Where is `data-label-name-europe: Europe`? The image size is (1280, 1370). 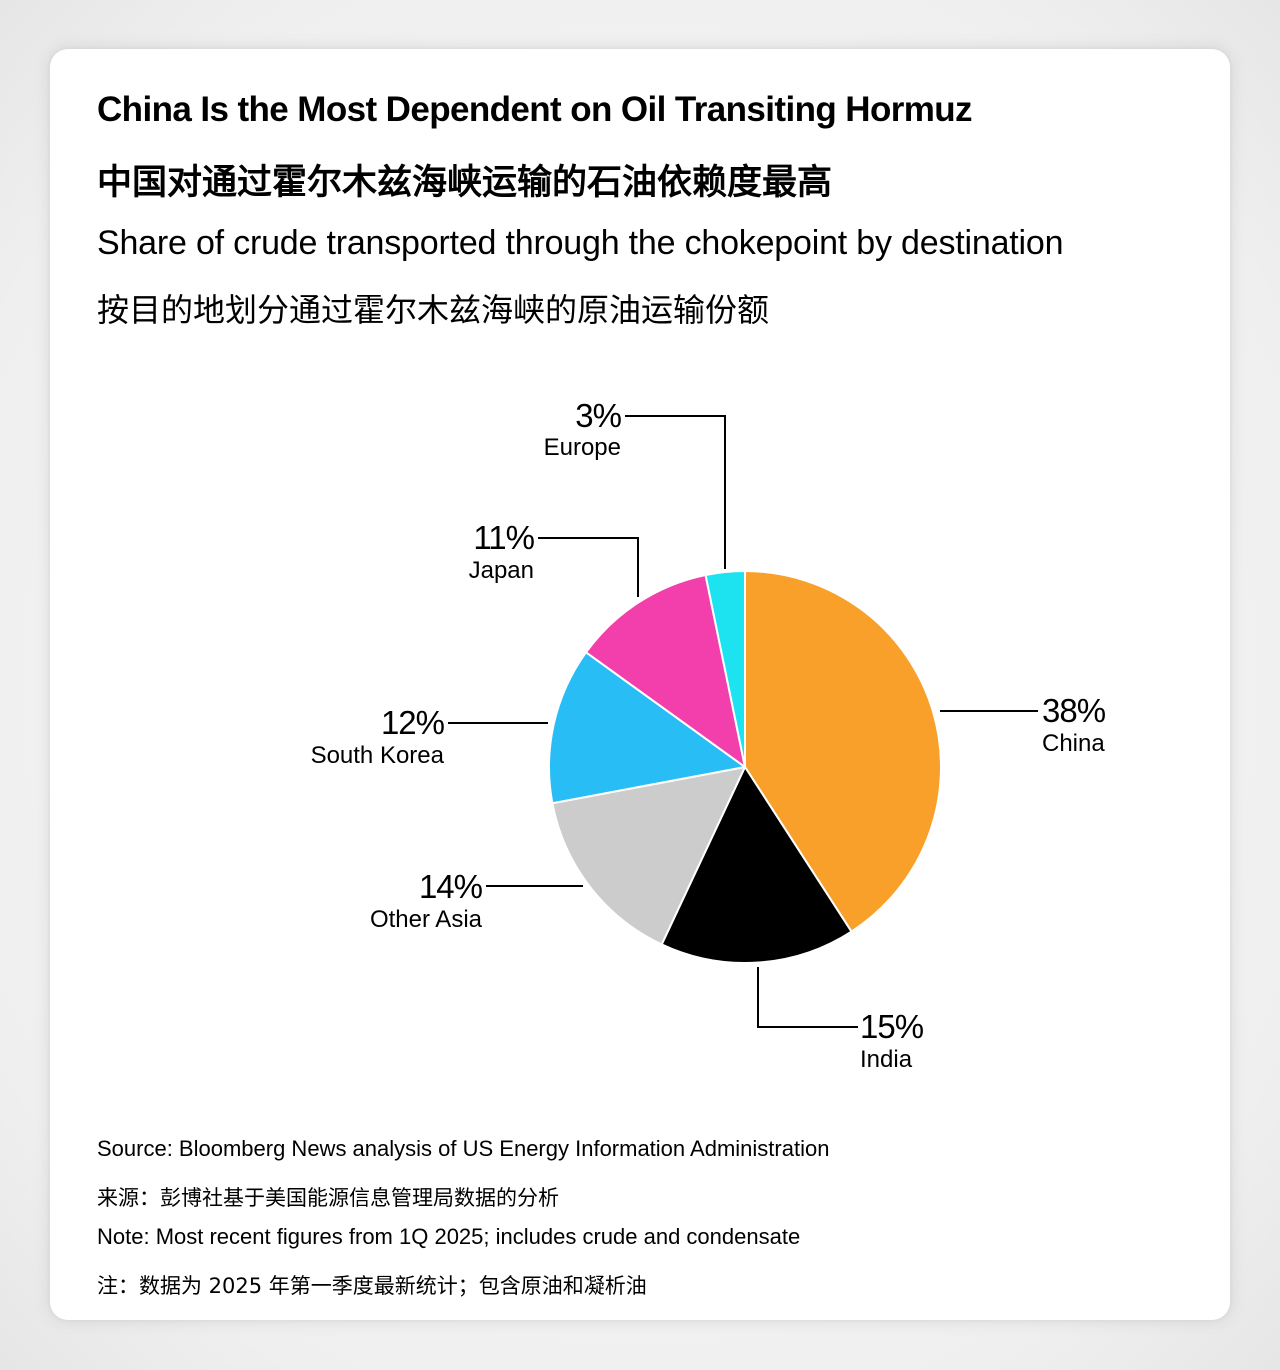
data-label-name-europe: Europe is located at coordinates (582, 447).